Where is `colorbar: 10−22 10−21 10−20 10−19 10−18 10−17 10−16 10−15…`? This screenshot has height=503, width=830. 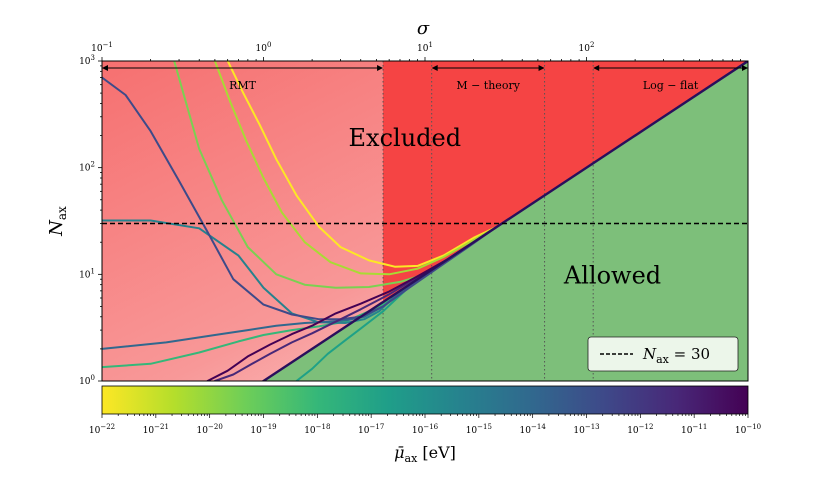 colorbar: 10−22 10−21 10−20 10−19 10−18 10−17 10−16 10−15… is located at coordinates (425, 425).